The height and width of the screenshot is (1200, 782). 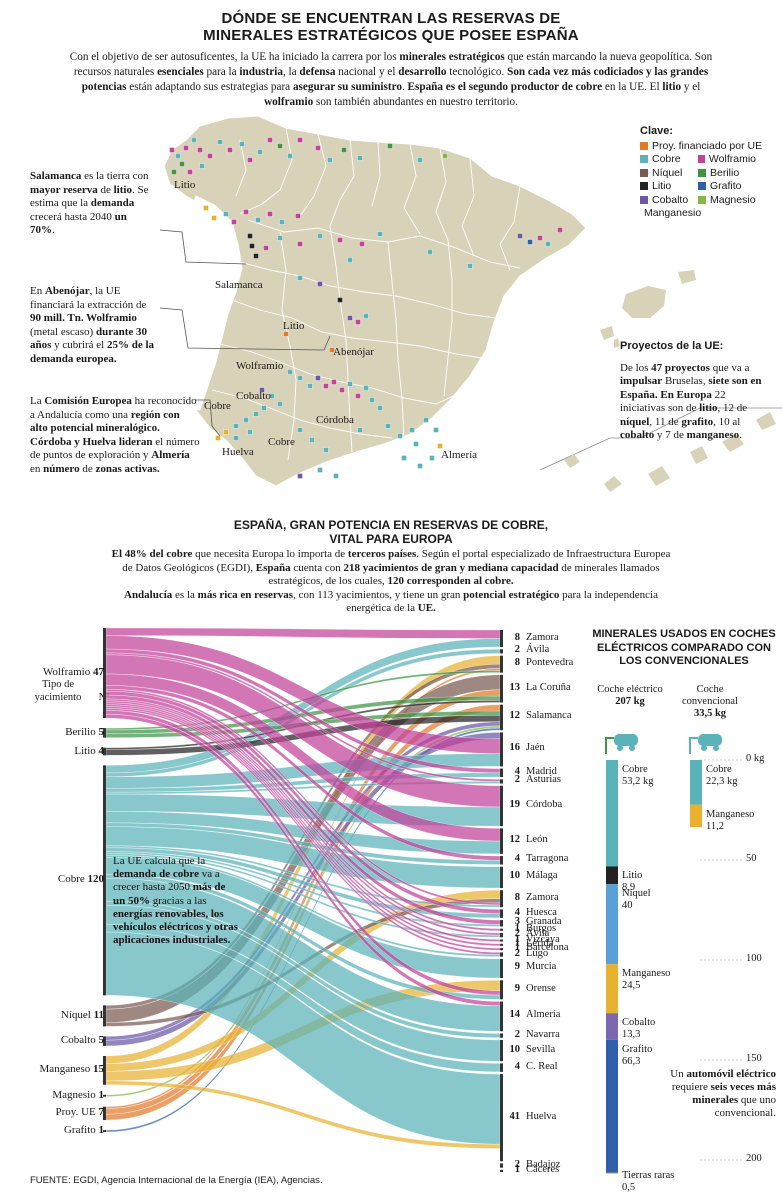 What do you see at coordinates (515, 804) in the screenshot?
I see `sankey-target-value: 19` at bounding box center [515, 804].